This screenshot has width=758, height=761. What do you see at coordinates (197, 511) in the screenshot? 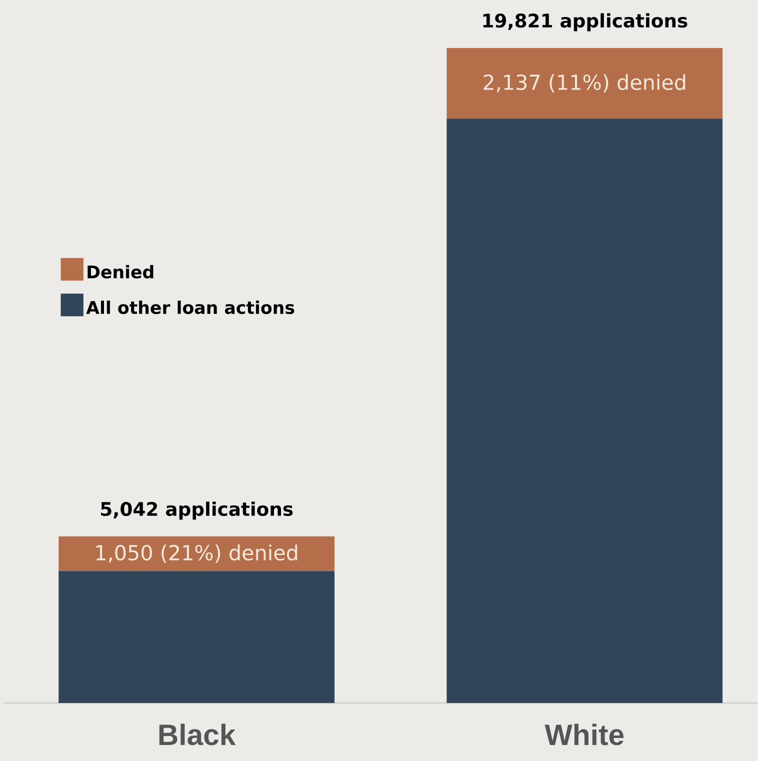
I see `total-label: 5,042 applications` at bounding box center [197, 511].